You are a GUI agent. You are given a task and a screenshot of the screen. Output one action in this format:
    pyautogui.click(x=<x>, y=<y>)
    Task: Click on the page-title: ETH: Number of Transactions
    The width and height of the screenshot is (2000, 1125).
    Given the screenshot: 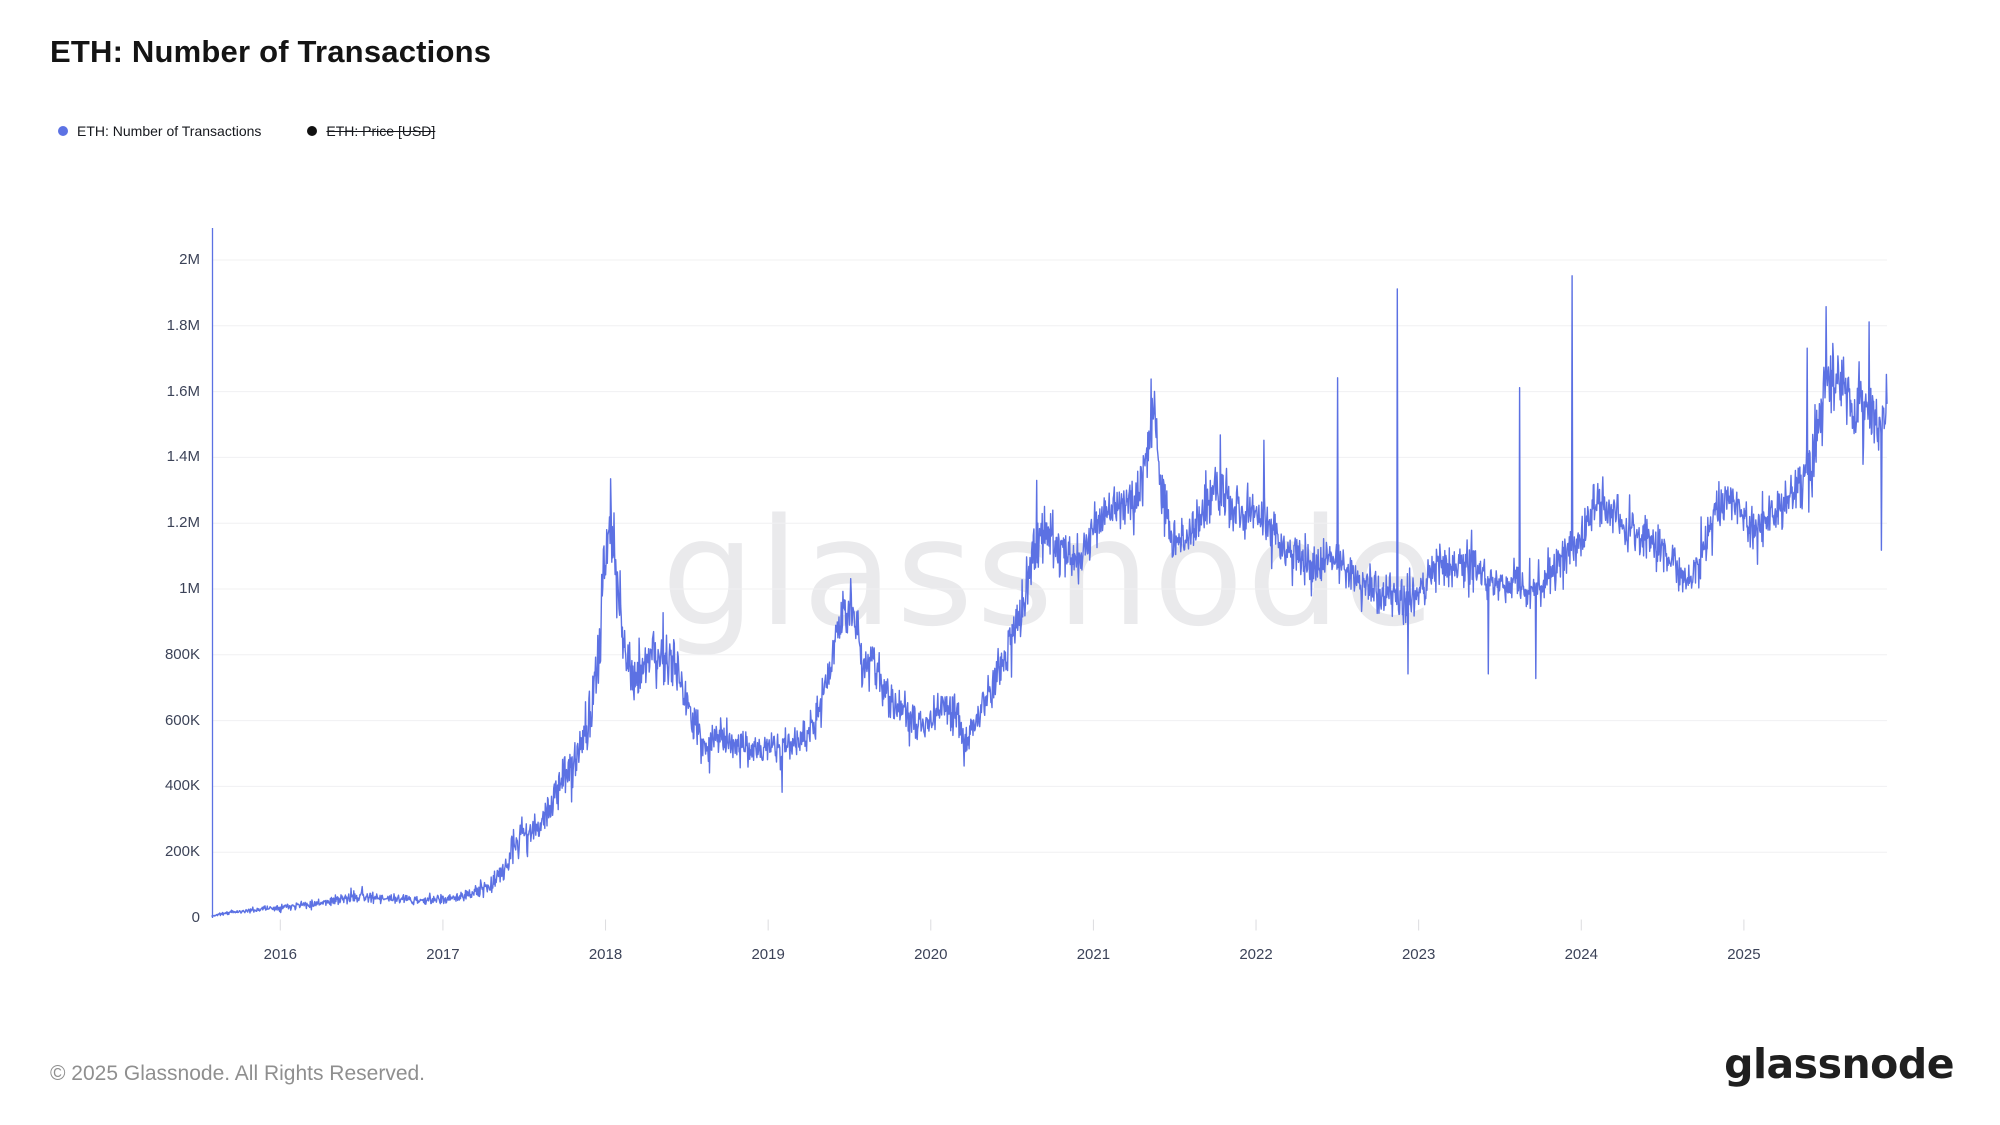 What is the action you would take?
    pyautogui.click(x=271, y=51)
    